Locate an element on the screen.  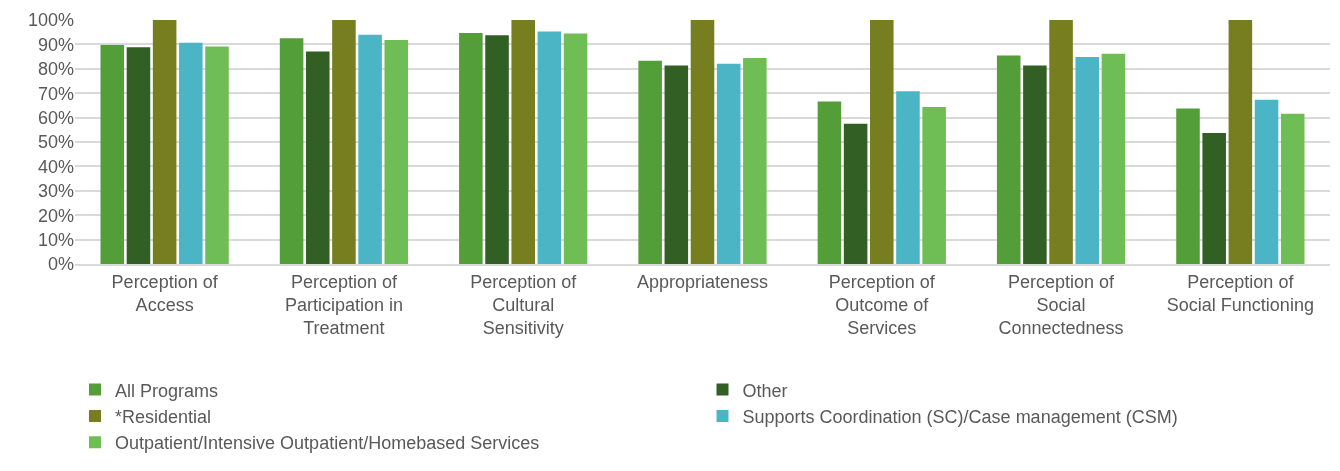
y-tick-label: 60% is located at coordinates (55, 117).